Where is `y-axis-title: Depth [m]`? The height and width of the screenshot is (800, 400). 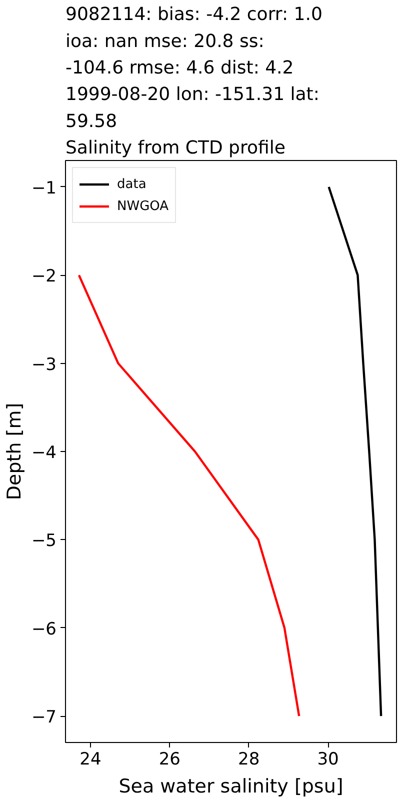
y-axis-title: Depth [m] is located at coordinates (14, 451).